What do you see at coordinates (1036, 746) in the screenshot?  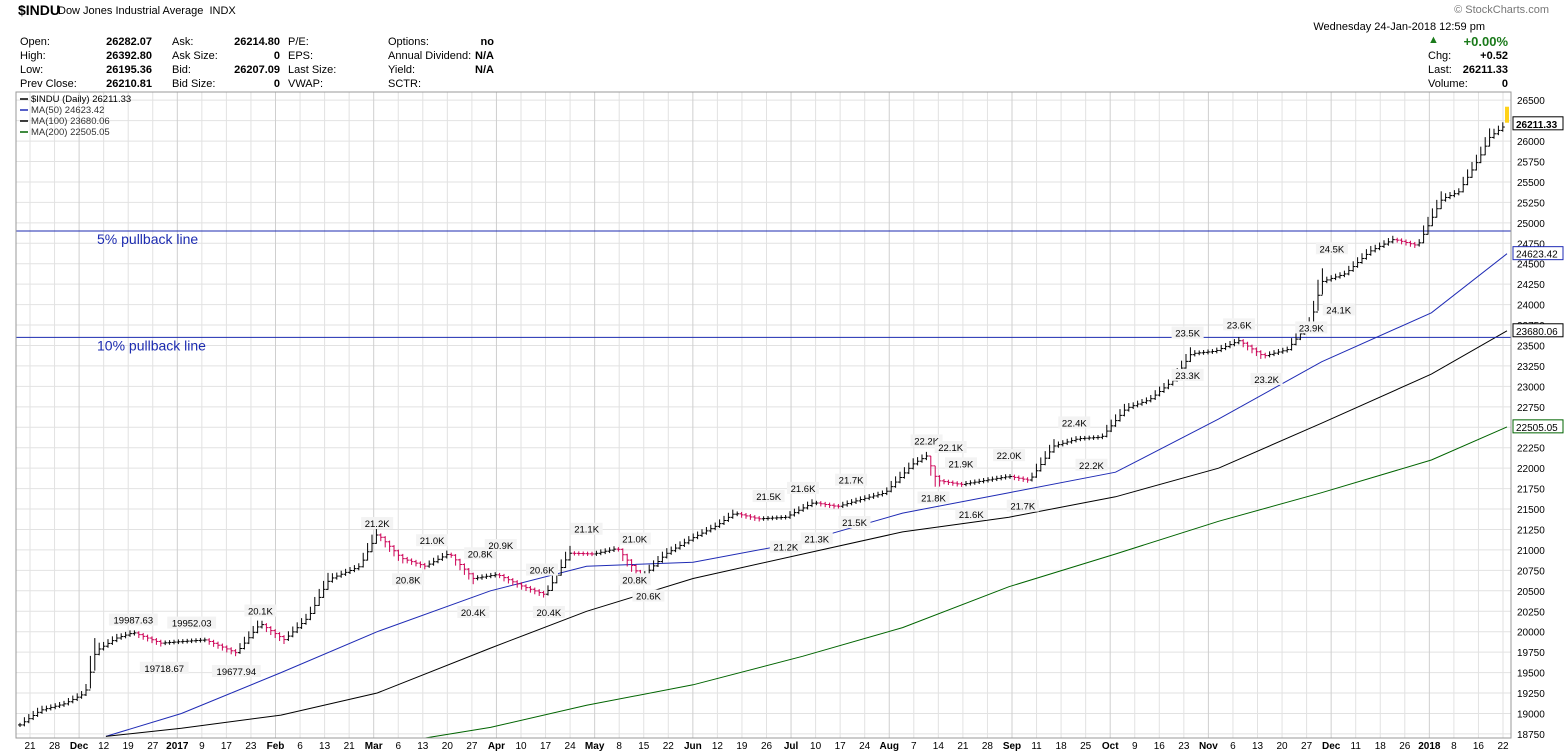 I see `x-tick-label: 11` at bounding box center [1036, 746].